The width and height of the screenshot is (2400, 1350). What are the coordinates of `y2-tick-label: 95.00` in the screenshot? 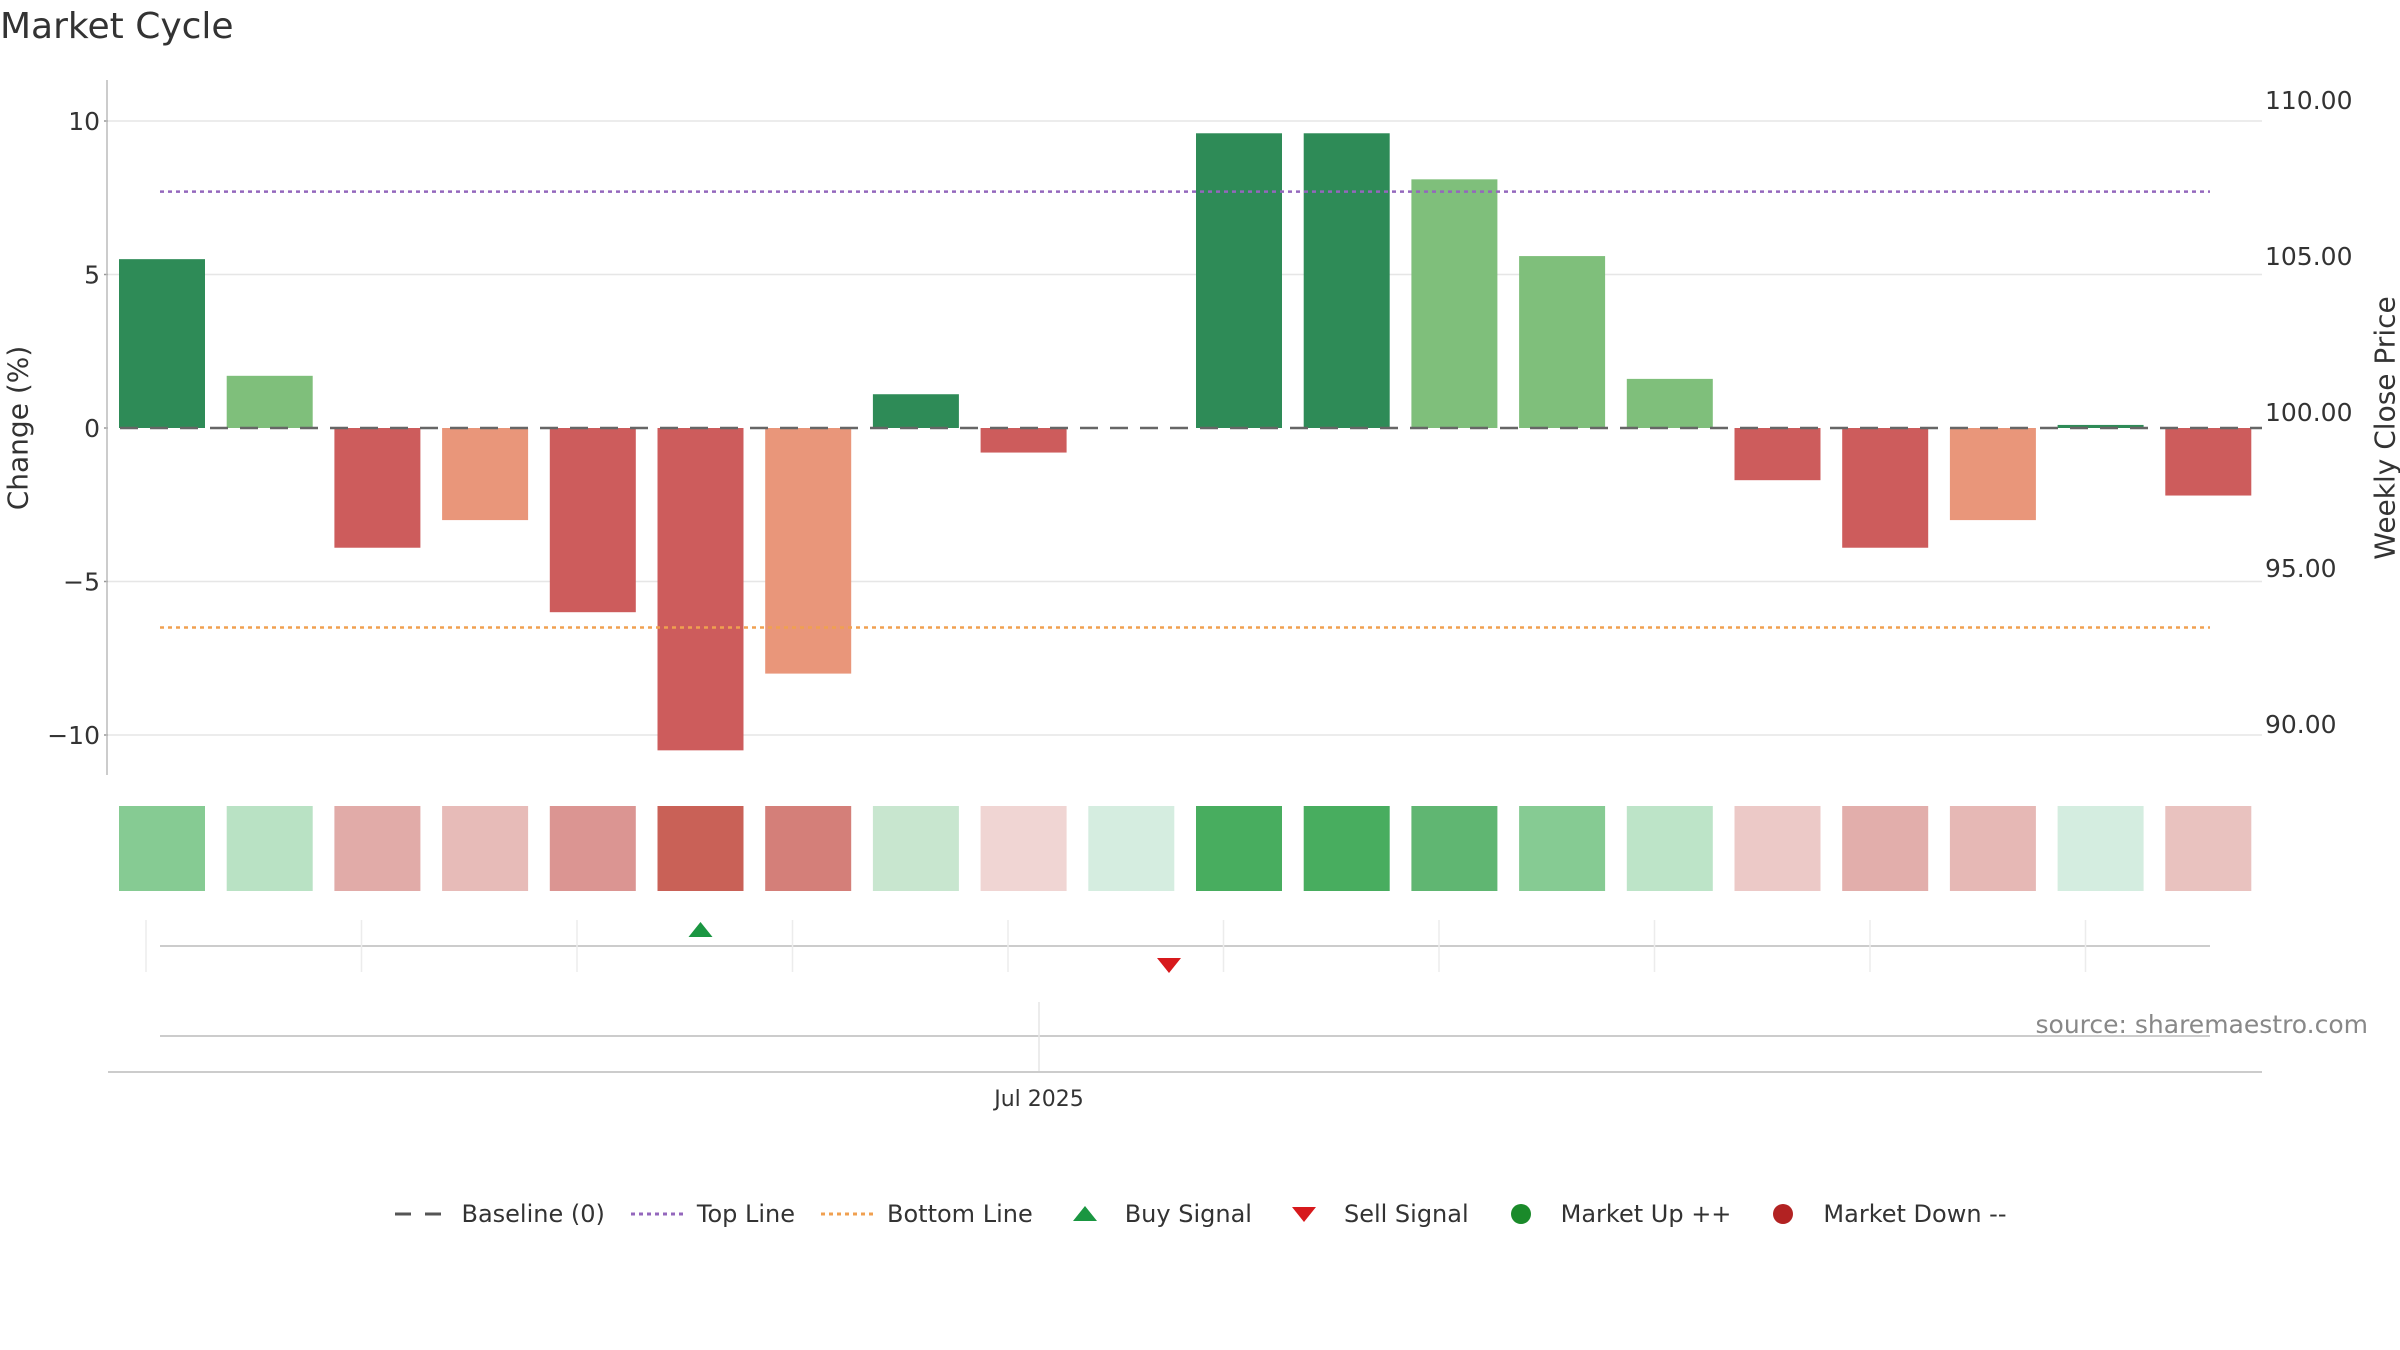 It's located at (2301, 568).